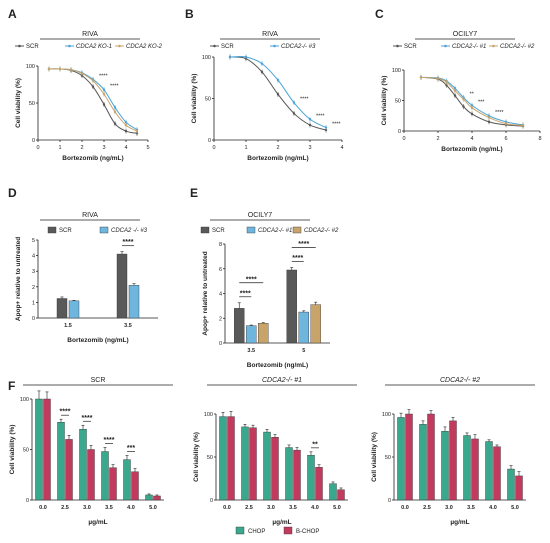 This screenshot has width=550, height=543. I want to click on x-tick-label: 3.0, so click(87, 508).